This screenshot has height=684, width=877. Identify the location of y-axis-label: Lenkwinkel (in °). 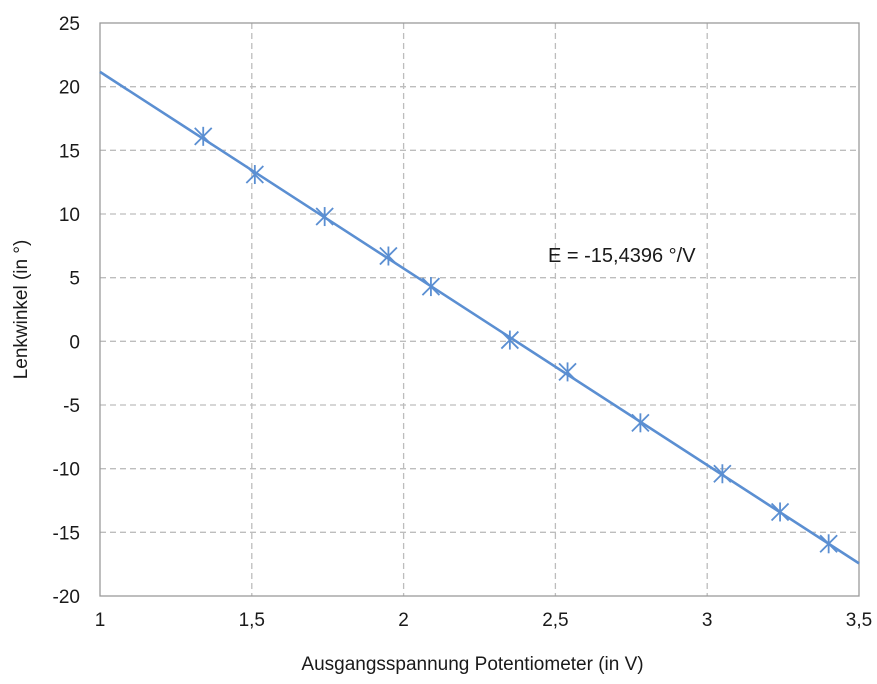
(21, 310).